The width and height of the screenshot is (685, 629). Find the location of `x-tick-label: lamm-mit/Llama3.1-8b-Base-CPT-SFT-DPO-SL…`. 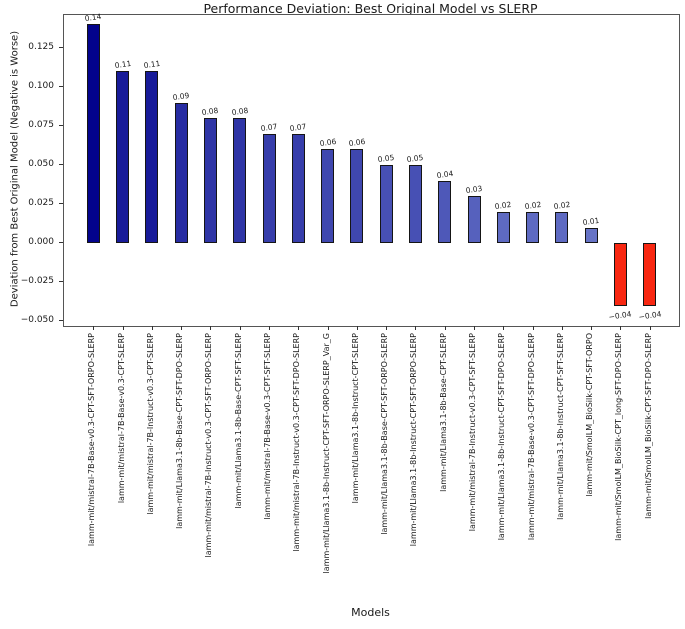

x-tick-label: lamm-mit/Llama3.1-8b-Base-CPT-SFT-DPO-SL… is located at coordinates (180, 431).